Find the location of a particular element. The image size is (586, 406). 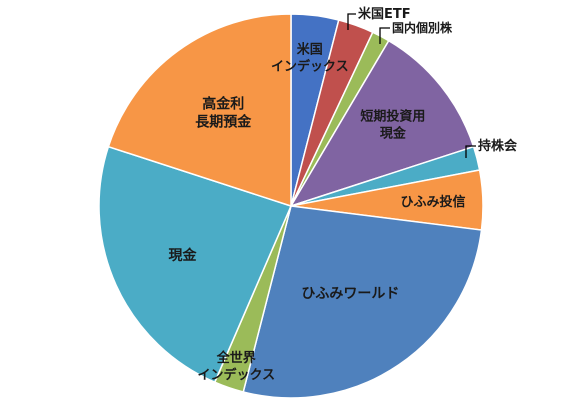

slice-label-line: 米国 is located at coordinates (310, 50).